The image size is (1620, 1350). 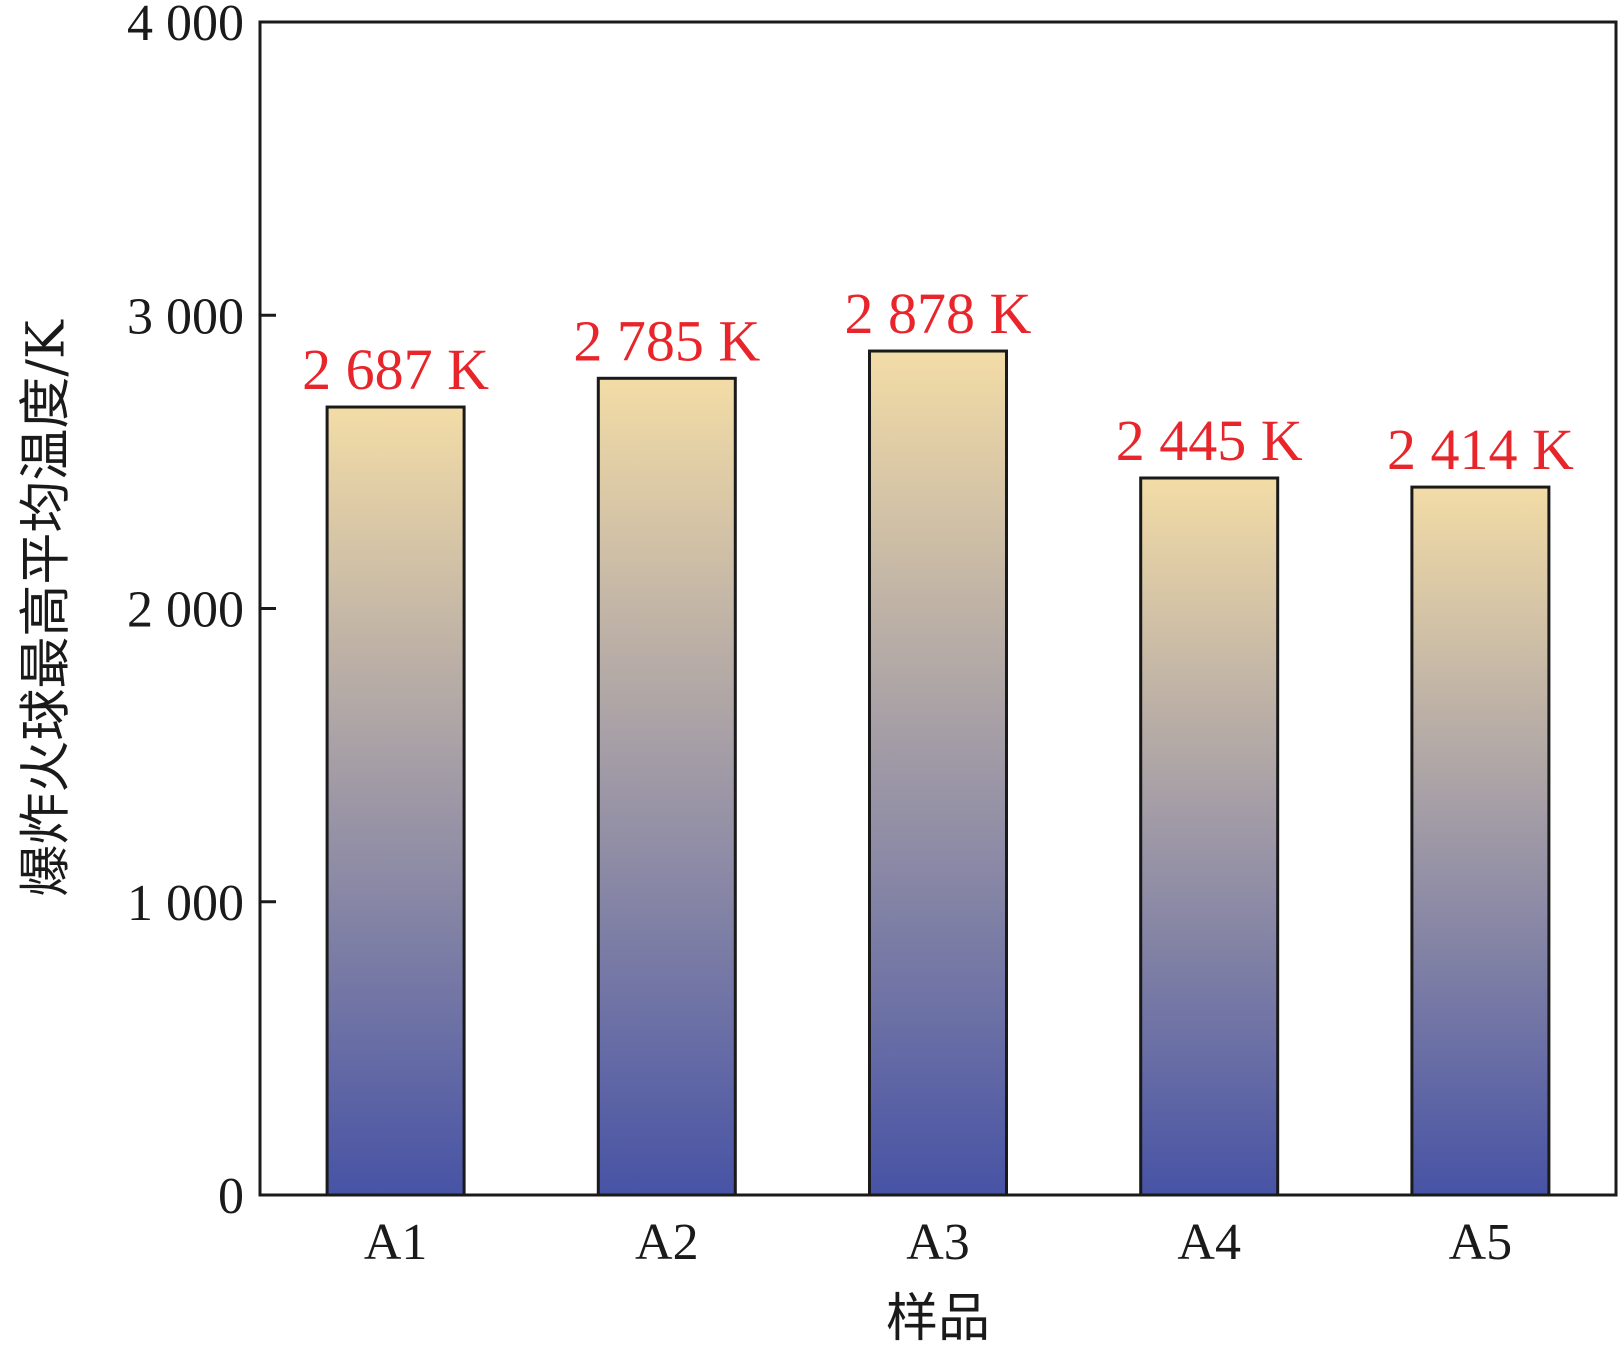 I want to click on bar-a2, so click(x=666, y=786).